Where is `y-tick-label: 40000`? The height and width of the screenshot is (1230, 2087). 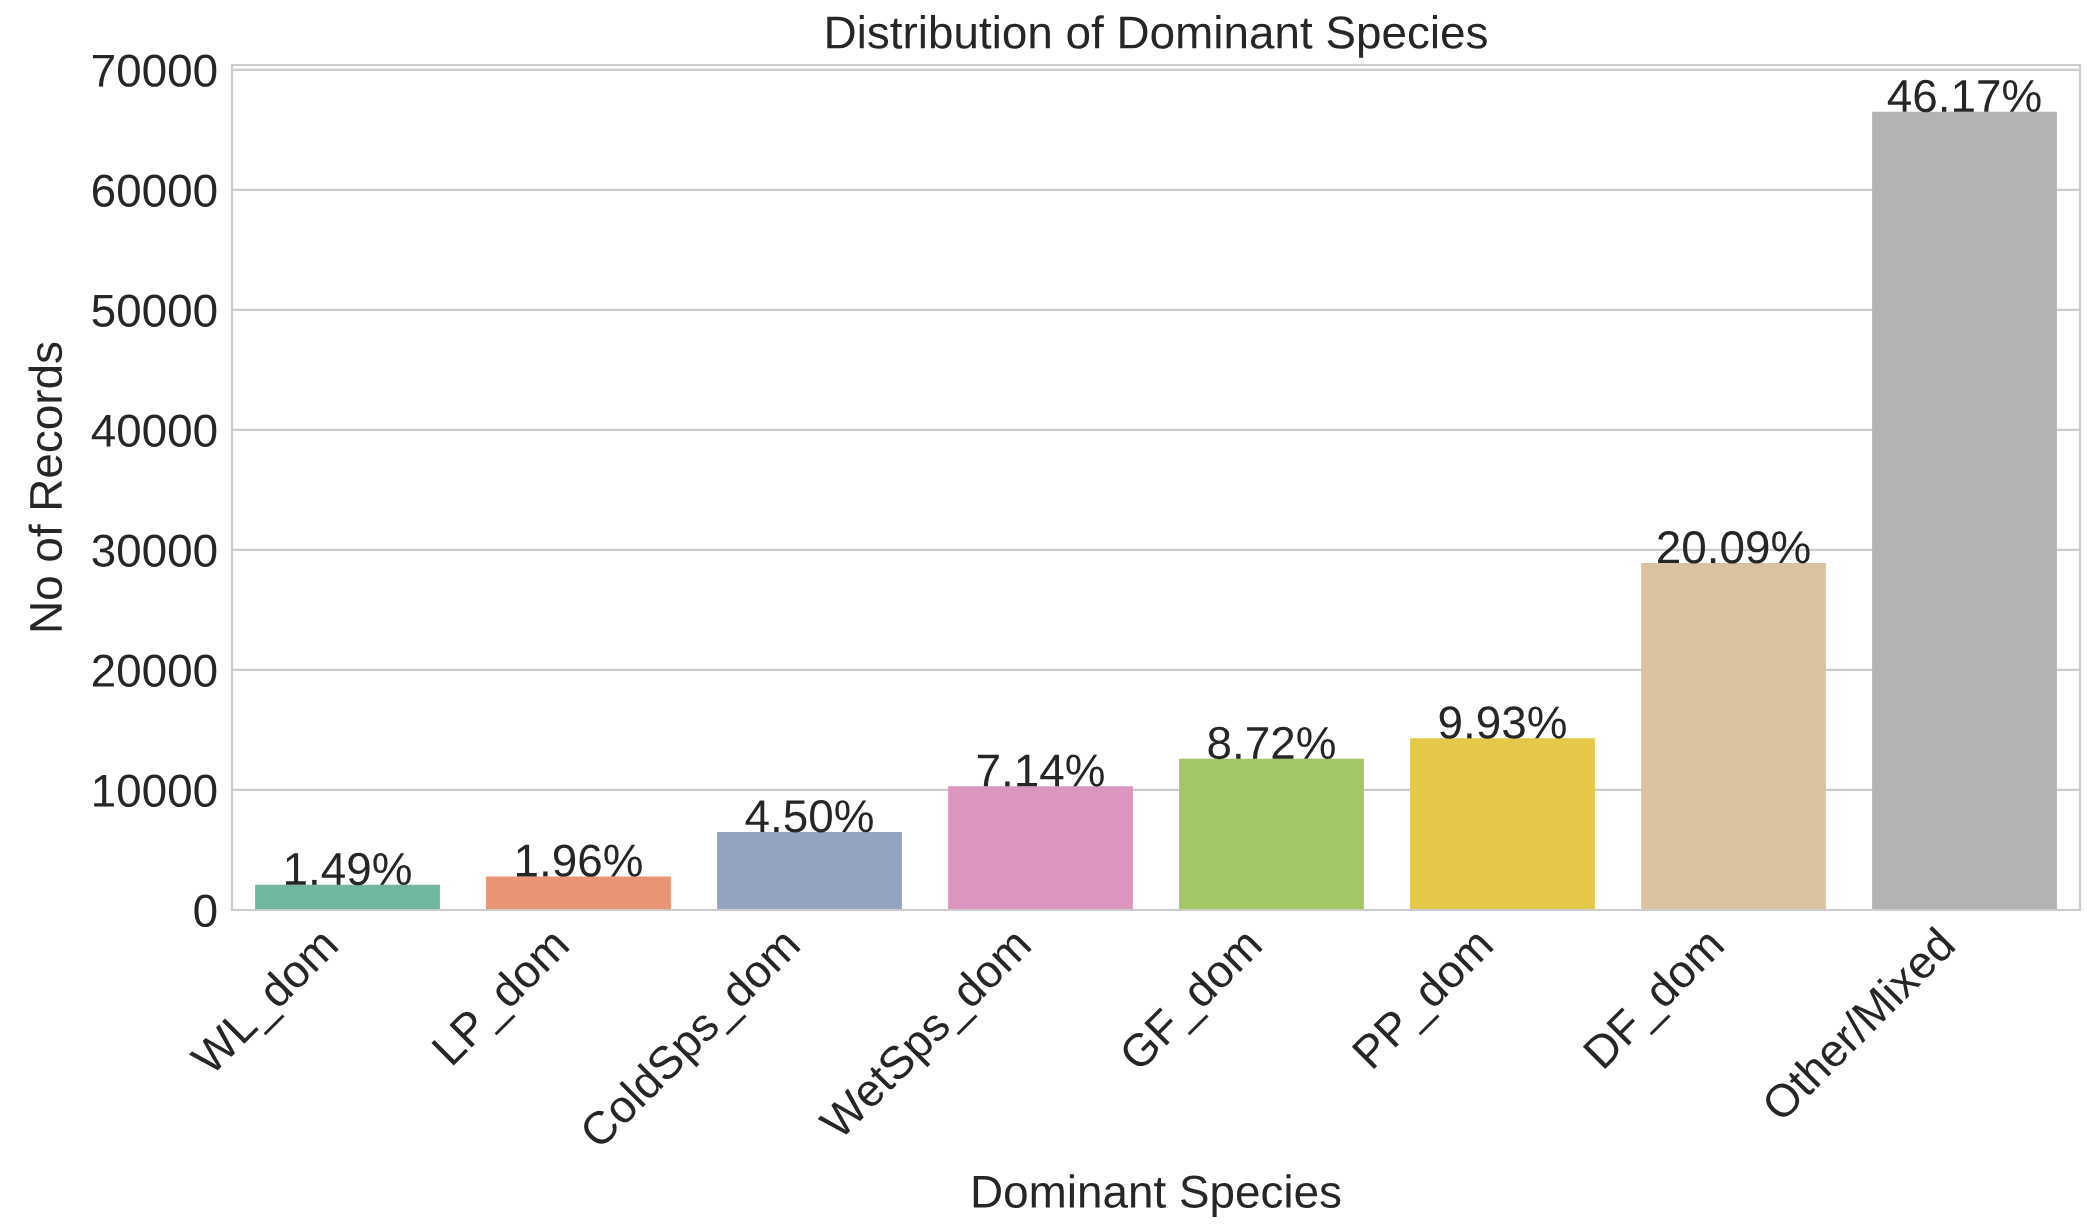
y-tick-label: 40000 is located at coordinates (154, 430).